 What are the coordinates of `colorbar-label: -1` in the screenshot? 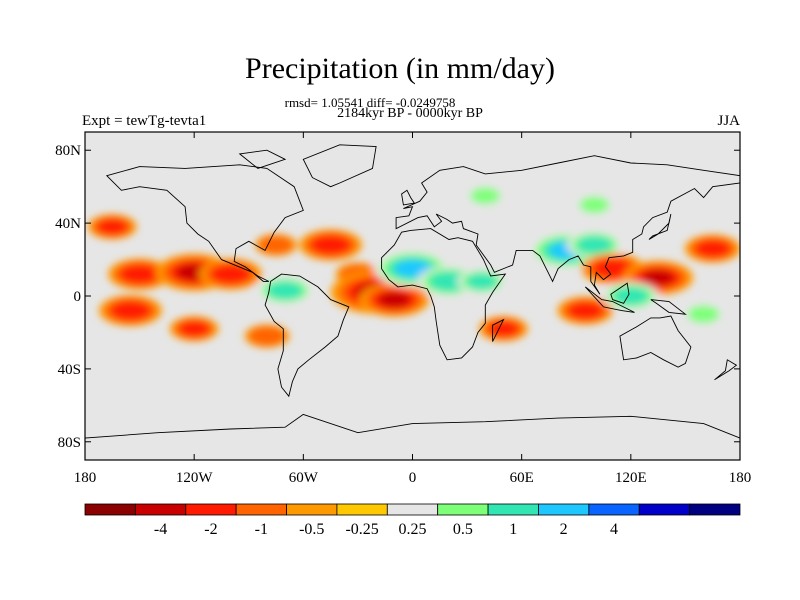 It's located at (261, 529).